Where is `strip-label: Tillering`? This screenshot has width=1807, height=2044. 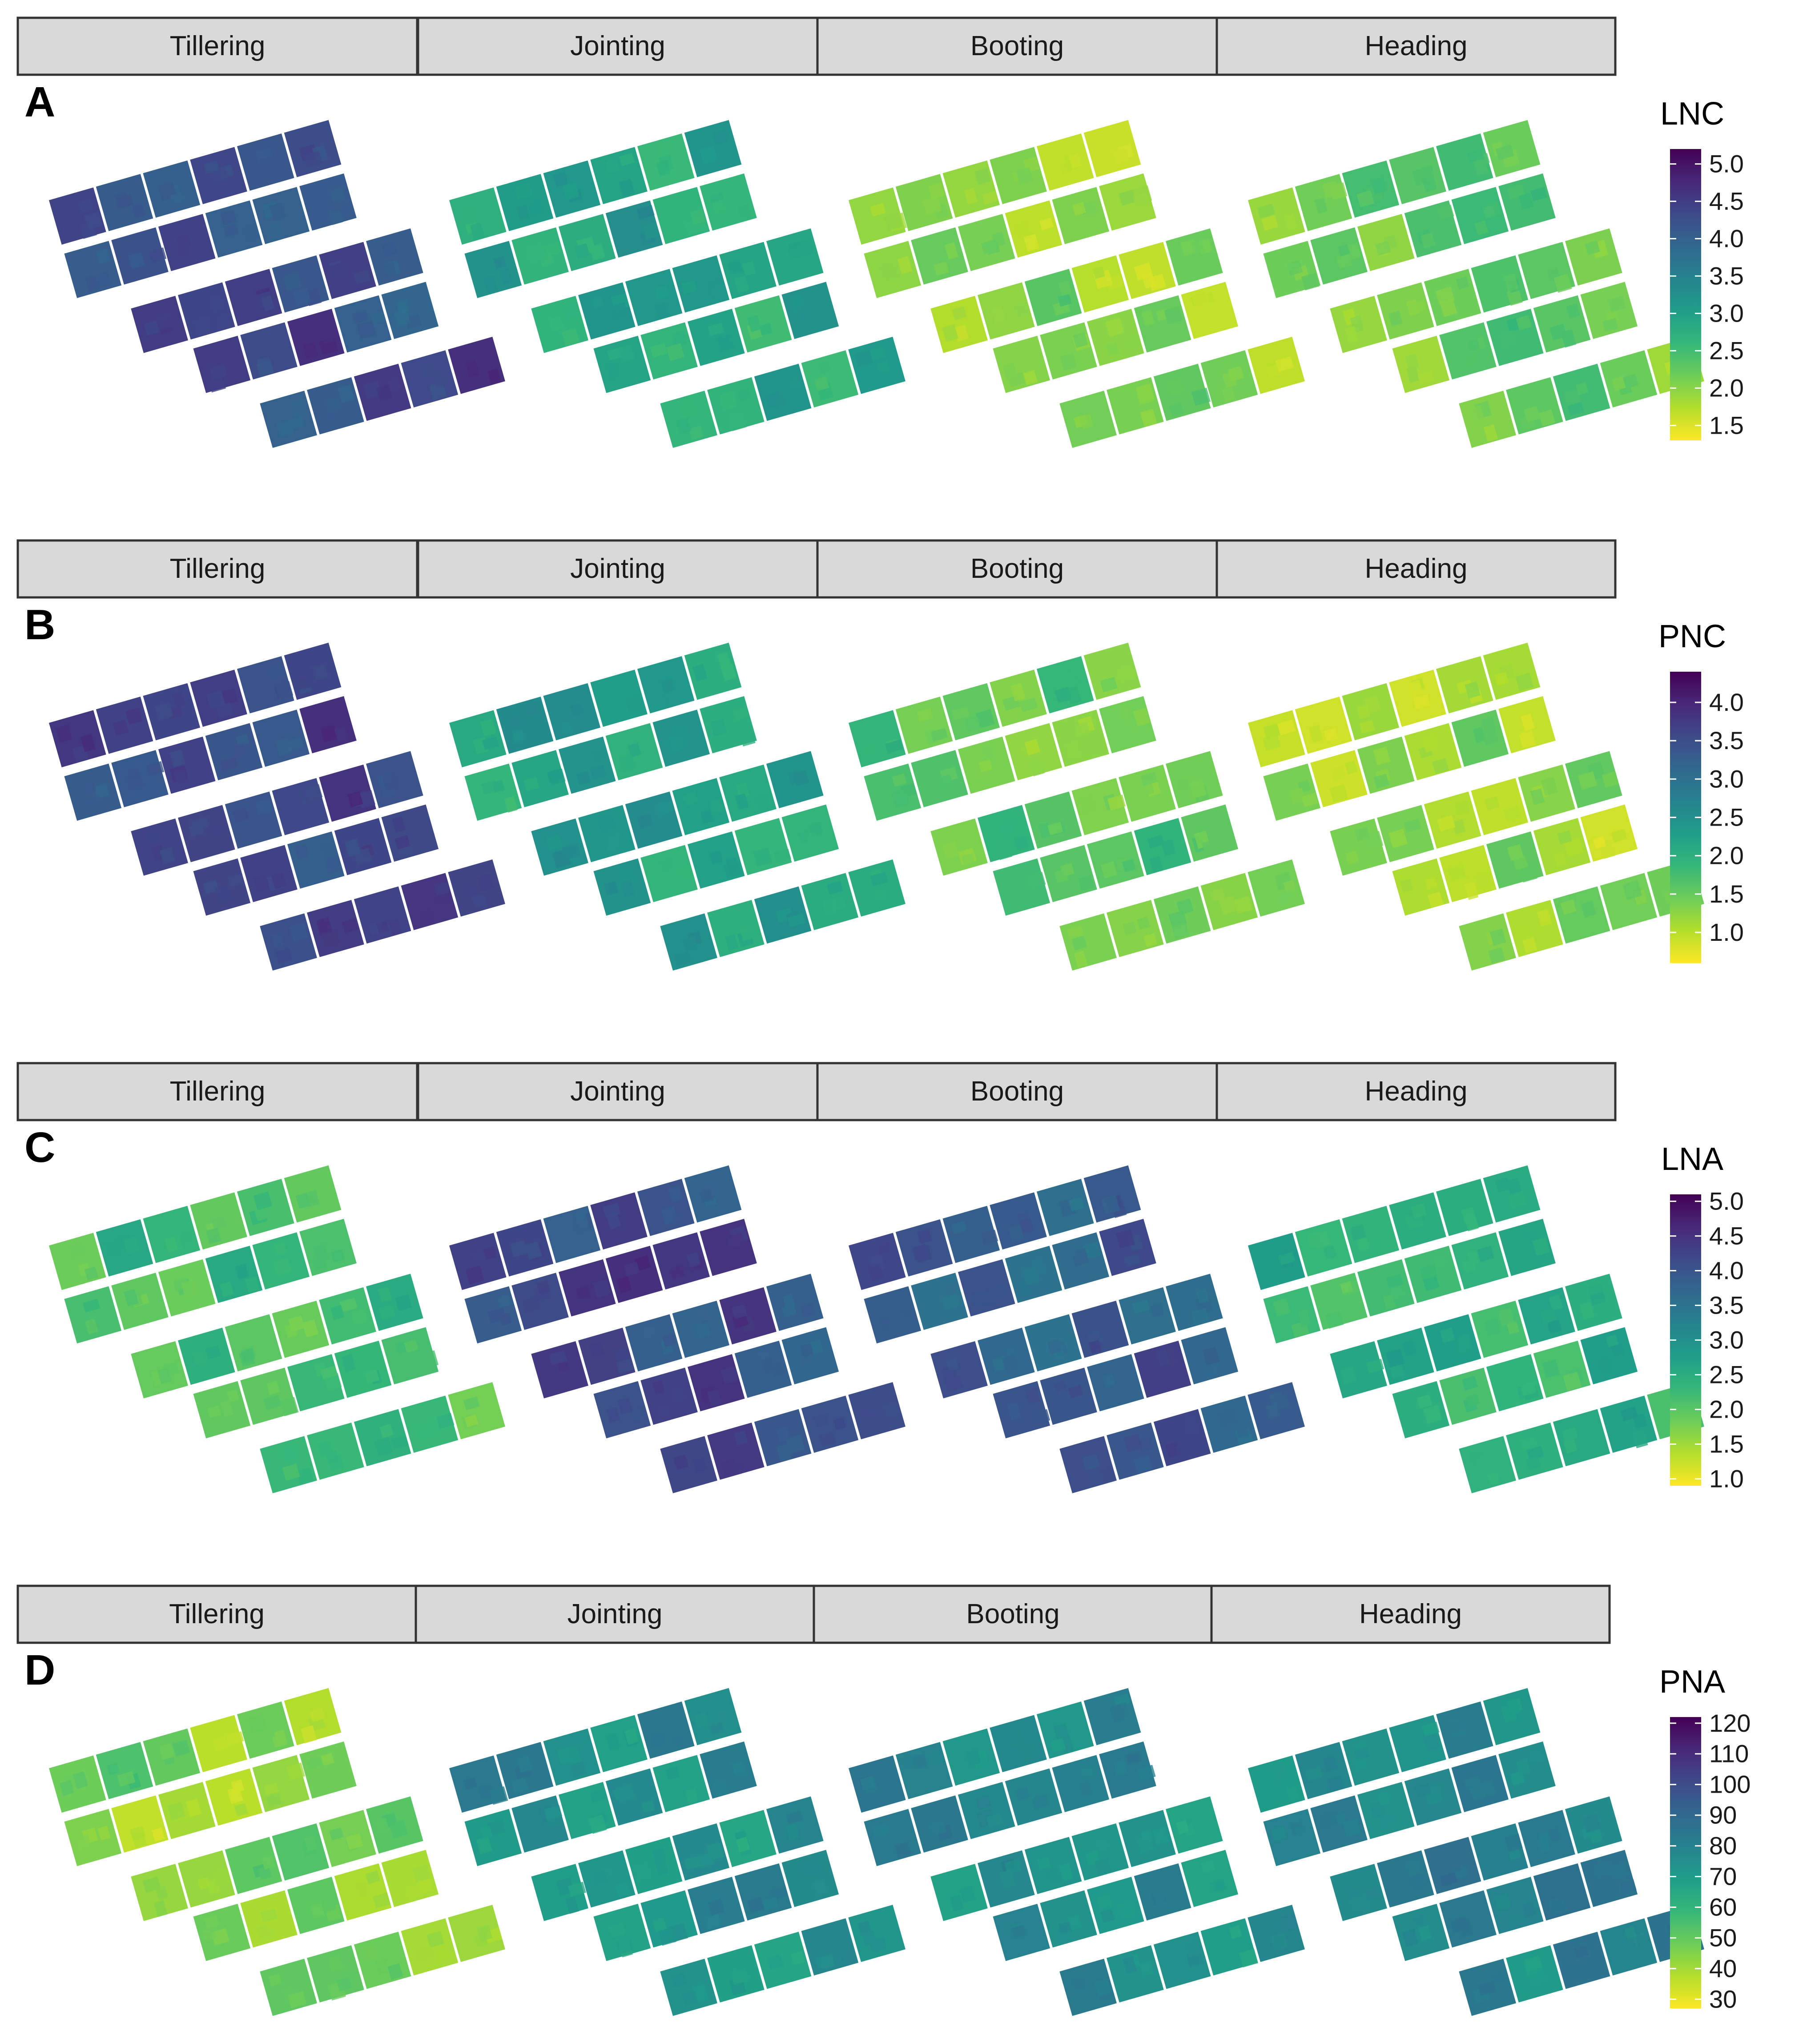
strip-label: Tillering is located at coordinates (218, 46).